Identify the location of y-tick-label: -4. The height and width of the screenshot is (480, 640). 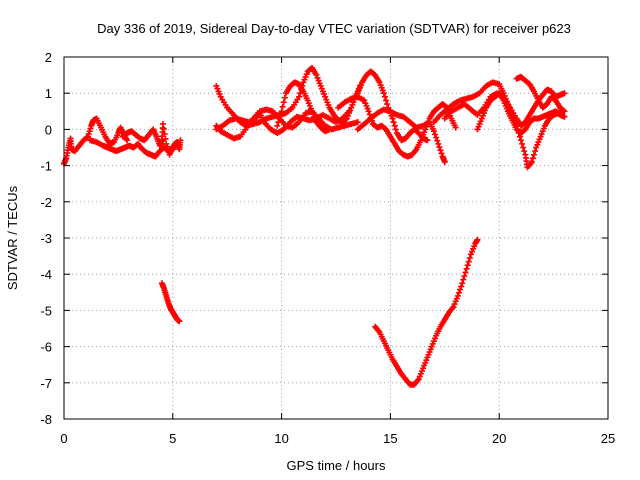
(46, 274).